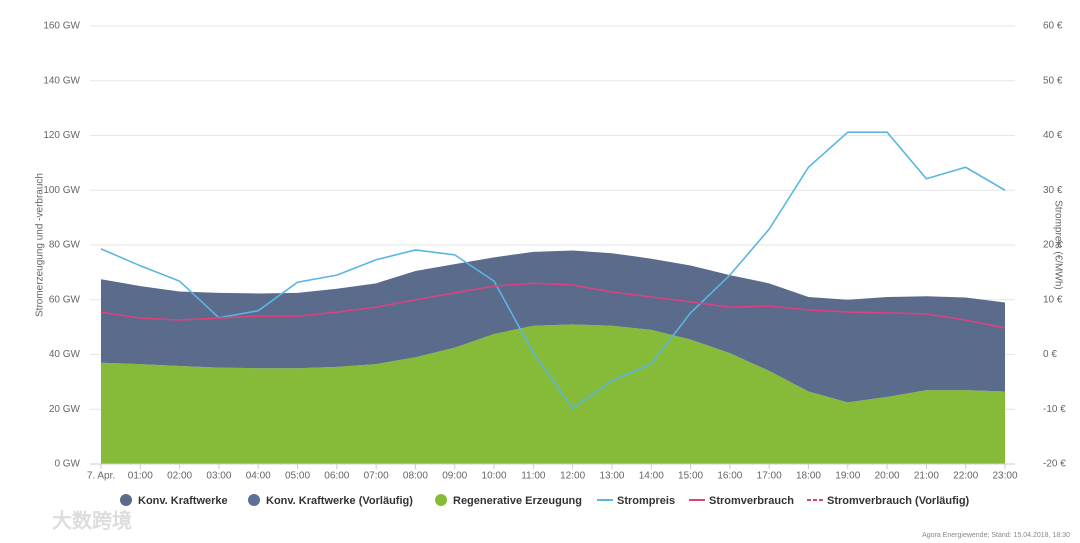 This screenshot has width=1080, height=543. Describe the element at coordinates (533, 476) in the screenshot. I see `x-tick-label: 11:00` at that location.